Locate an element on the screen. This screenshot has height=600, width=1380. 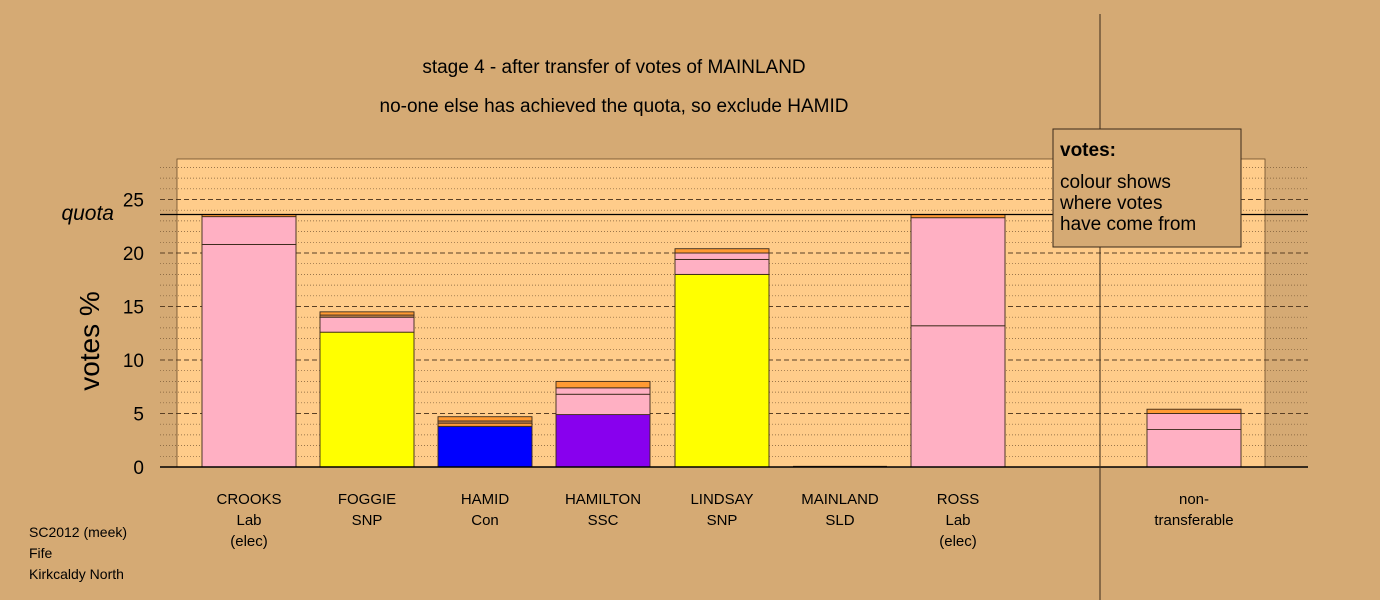
y-tick-label: 15 is located at coordinates (133, 308).